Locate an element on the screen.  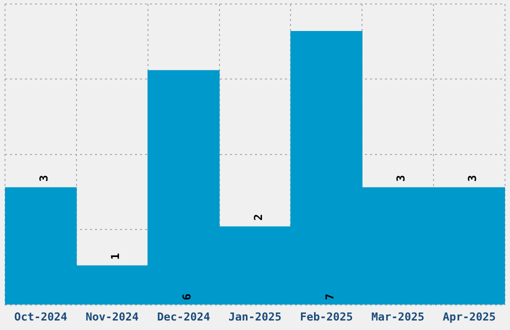
x-tick-label: Dec-2024 is located at coordinates (183, 317).